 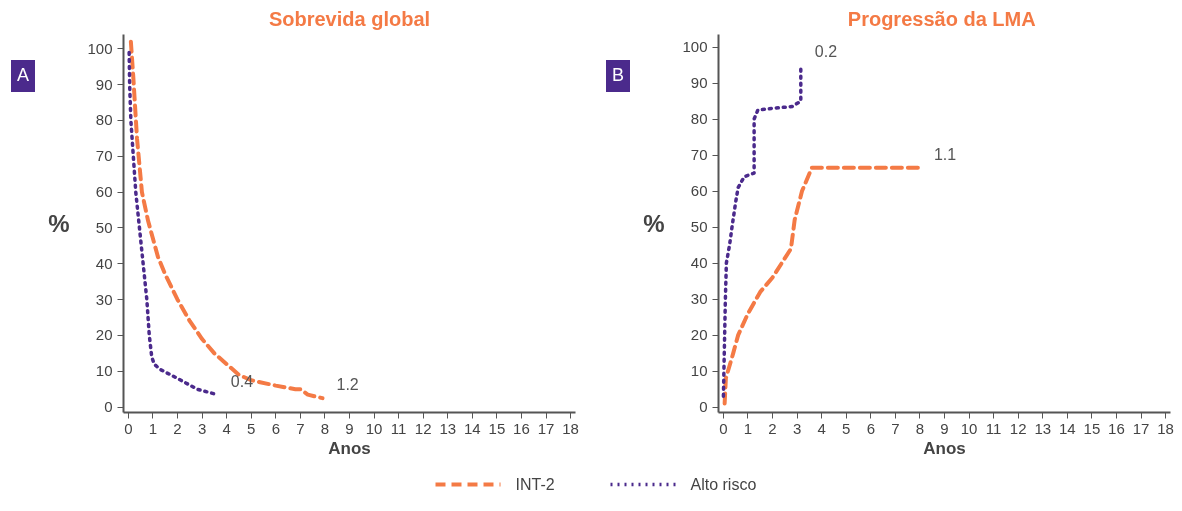 I want to click on annotation: 0.4, so click(x=242, y=381).